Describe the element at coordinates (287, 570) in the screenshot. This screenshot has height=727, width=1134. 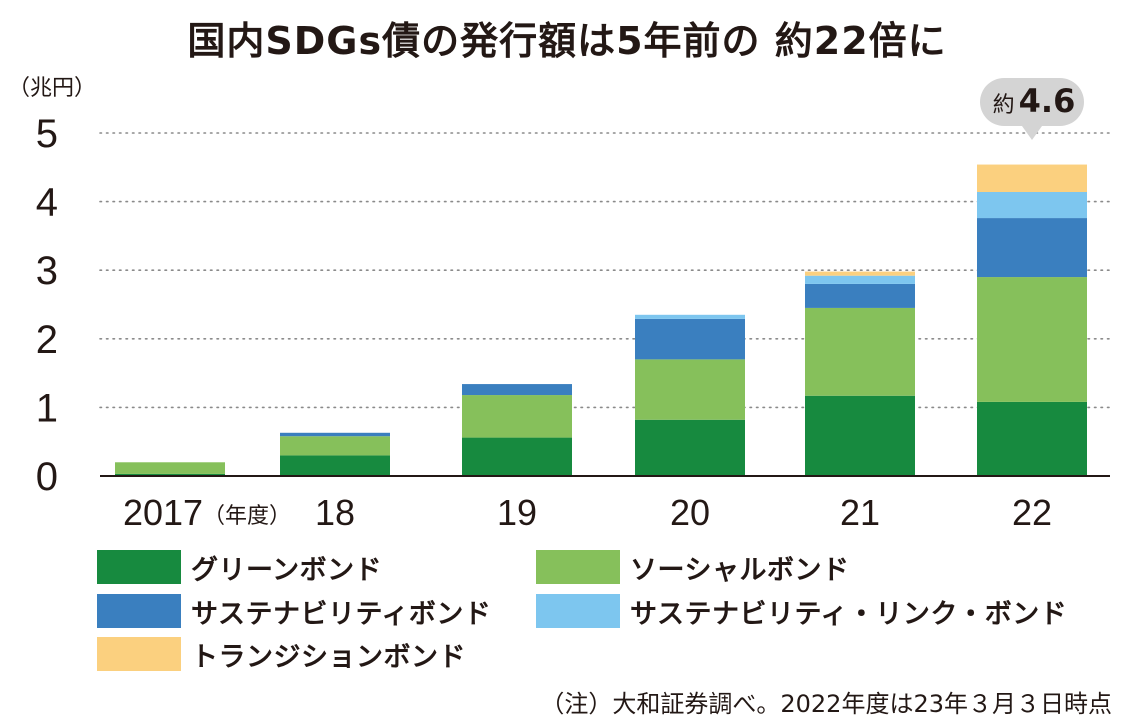
I see `legend-label: グリーンボンド` at that location.